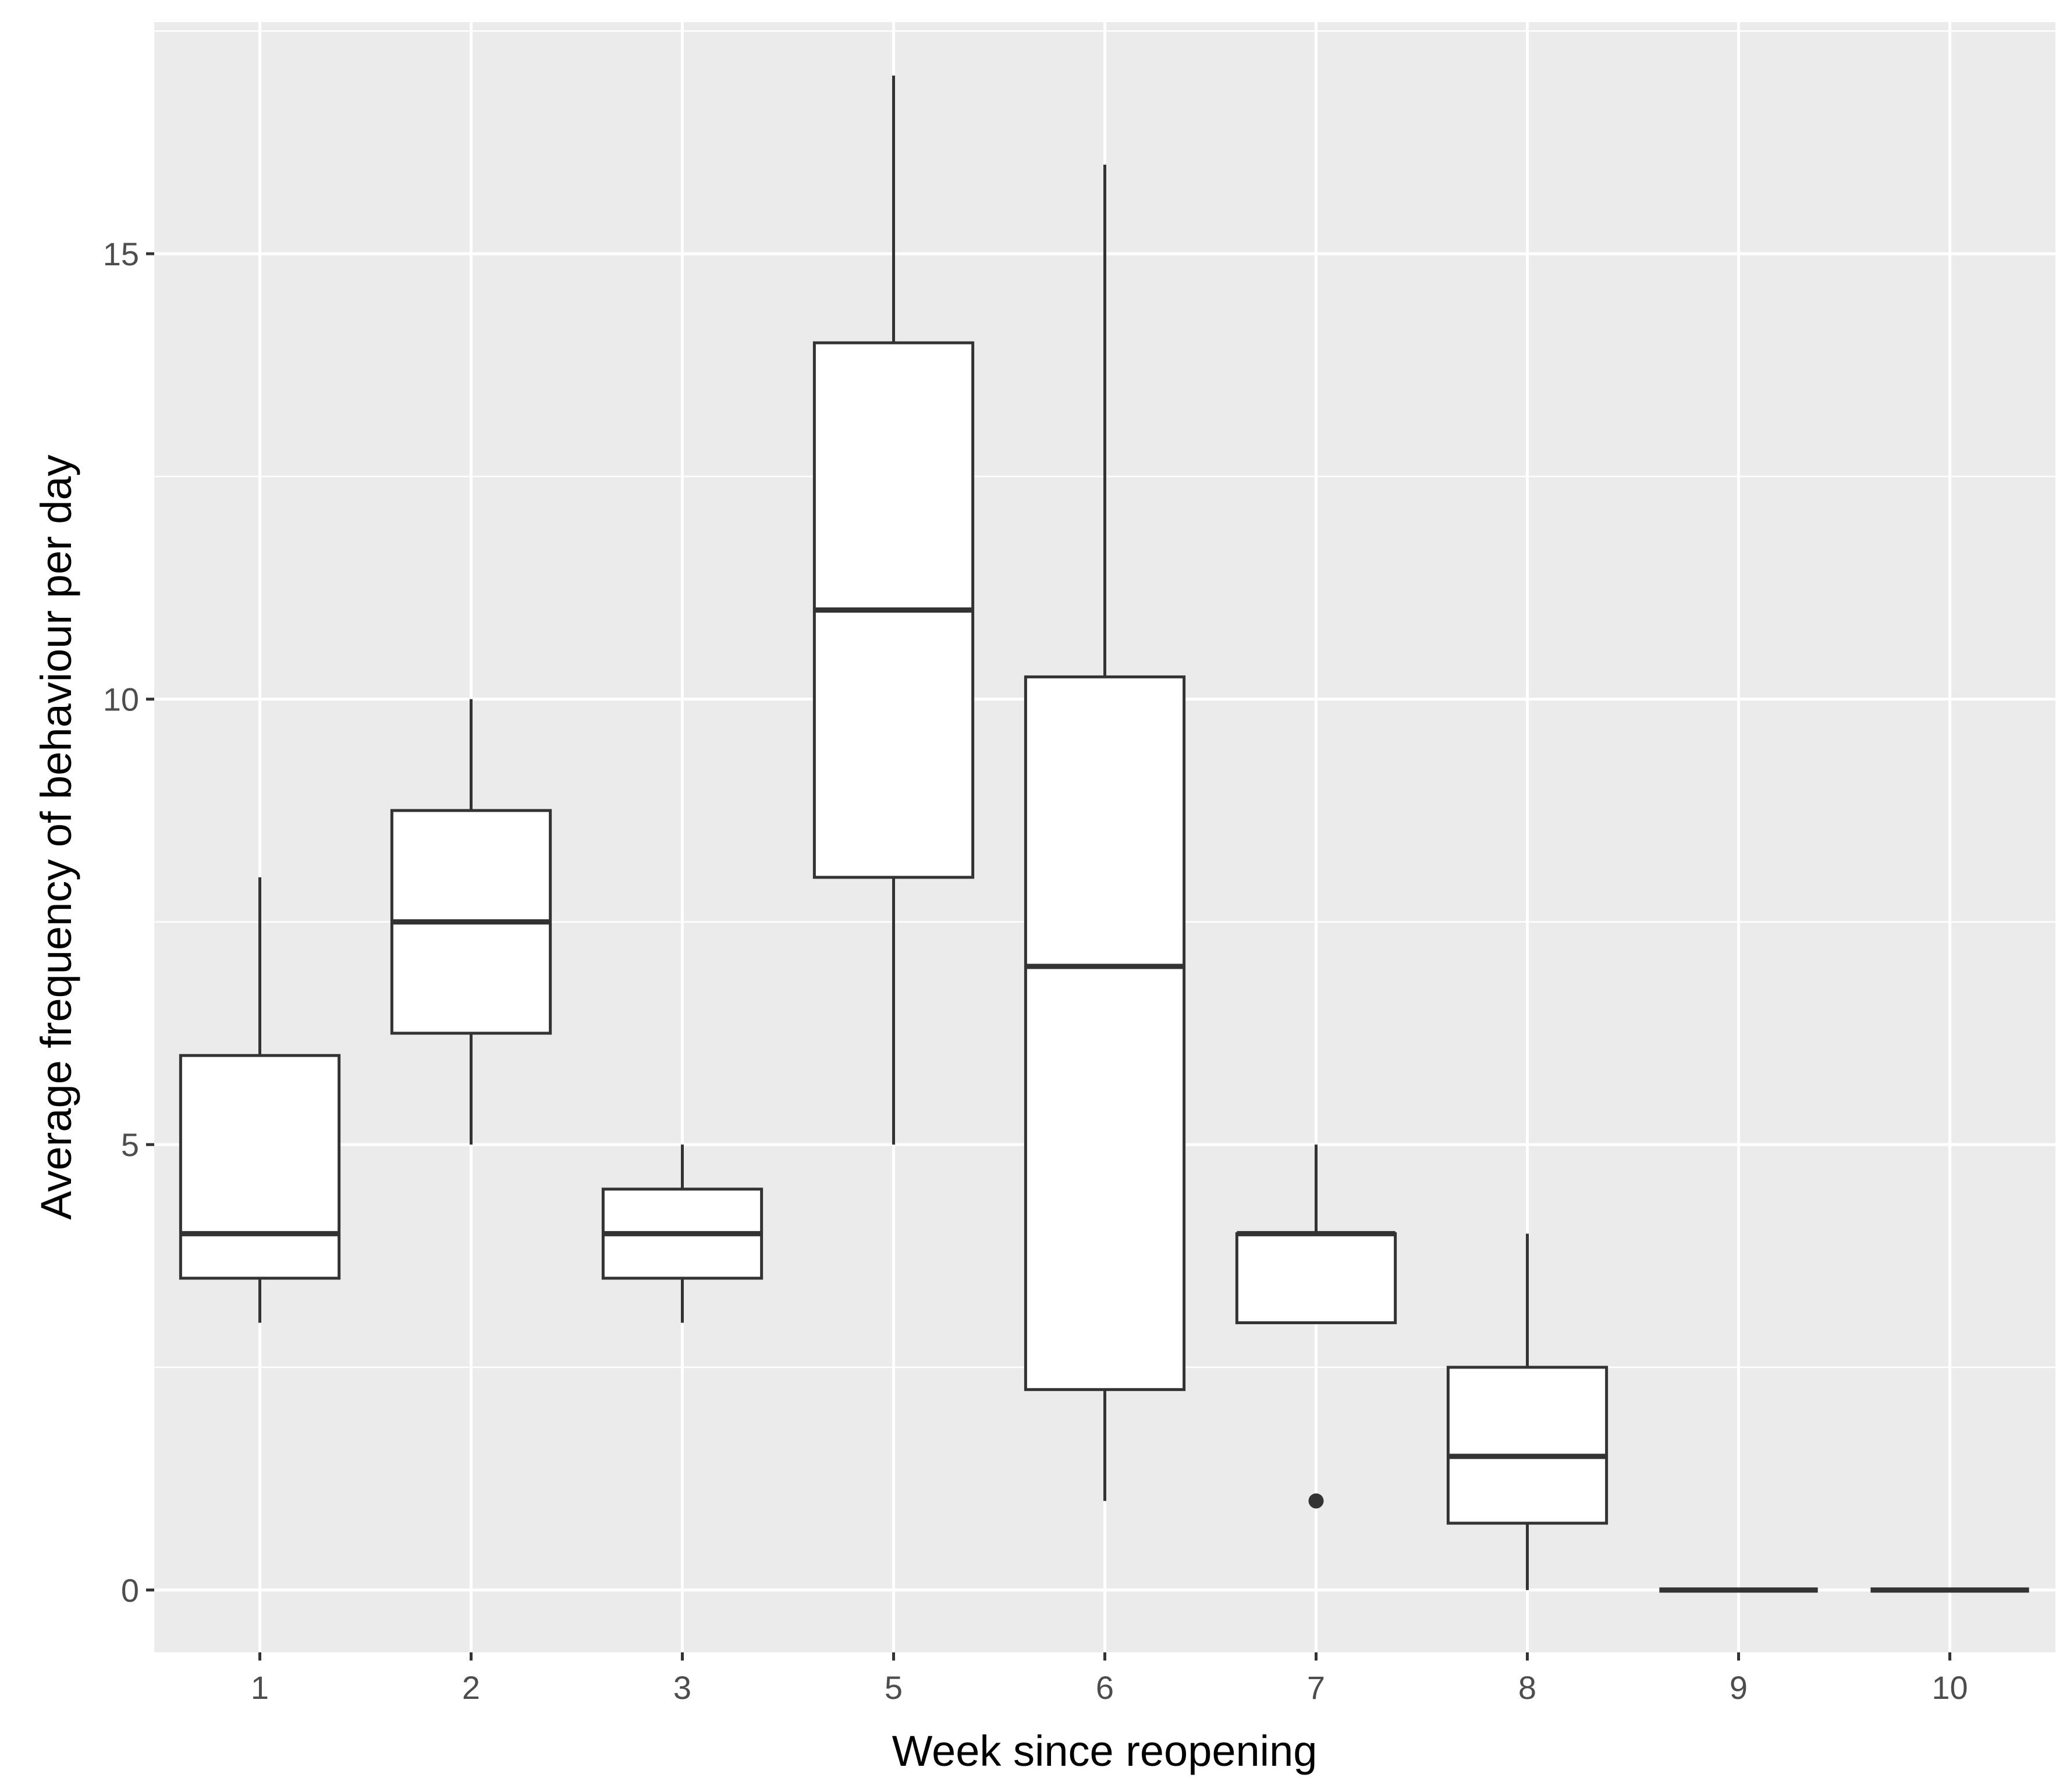  What do you see at coordinates (121, 254) in the screenshot?
I see `y-tick-label: 15` at bounding box center [121, 254].